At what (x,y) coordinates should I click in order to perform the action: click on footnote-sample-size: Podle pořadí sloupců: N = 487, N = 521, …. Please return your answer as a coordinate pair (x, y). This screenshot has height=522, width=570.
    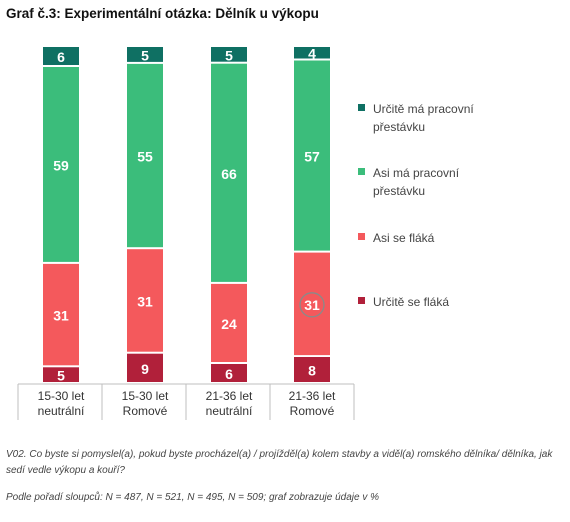
    Looking at the image, I should click on (193, 497).